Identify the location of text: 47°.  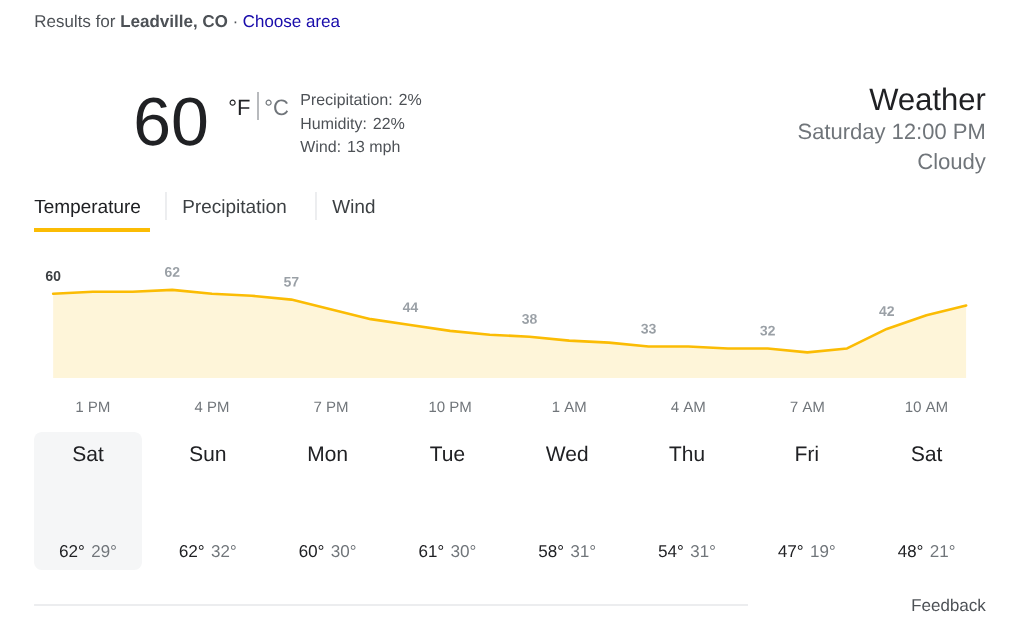
(790, 551).